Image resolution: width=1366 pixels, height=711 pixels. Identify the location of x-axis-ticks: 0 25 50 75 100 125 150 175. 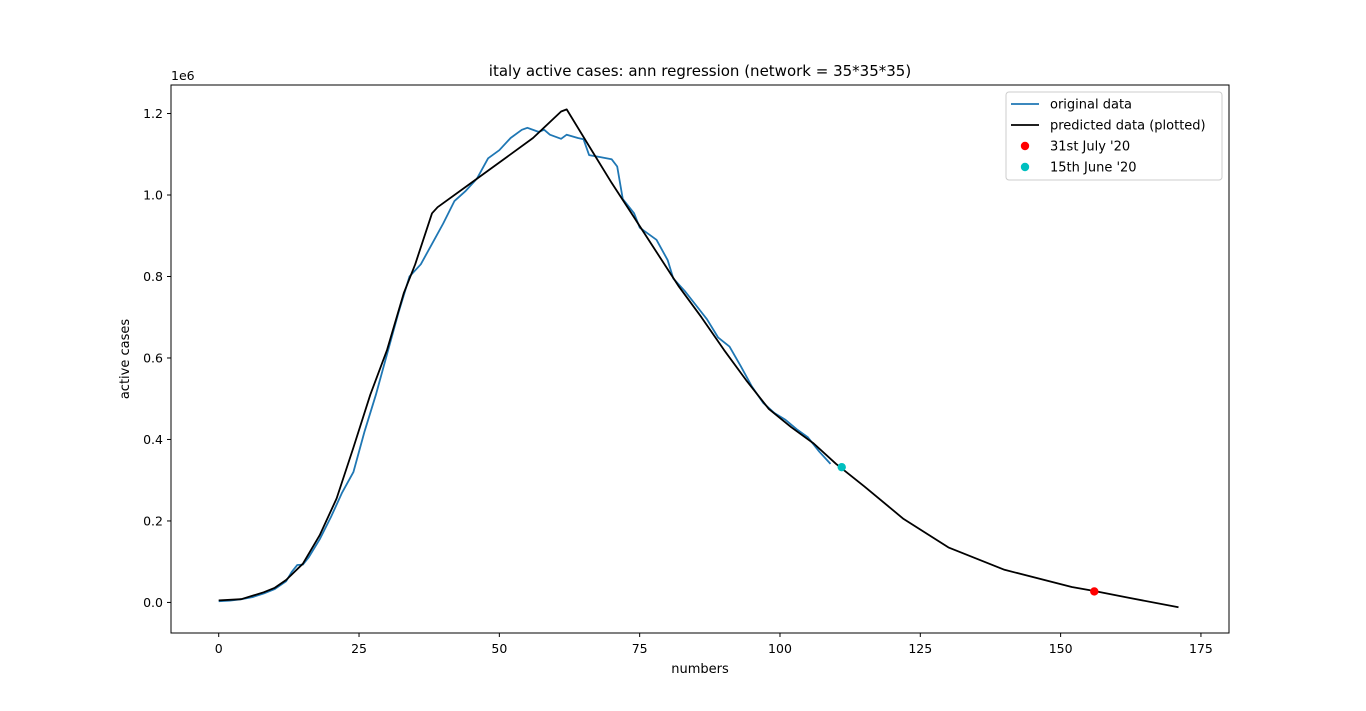
(714, 644).